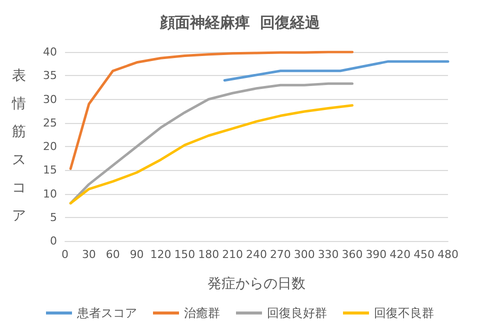 The image size is (480, 328). I want to click on x-tick-label: 90, so click(137, 254).